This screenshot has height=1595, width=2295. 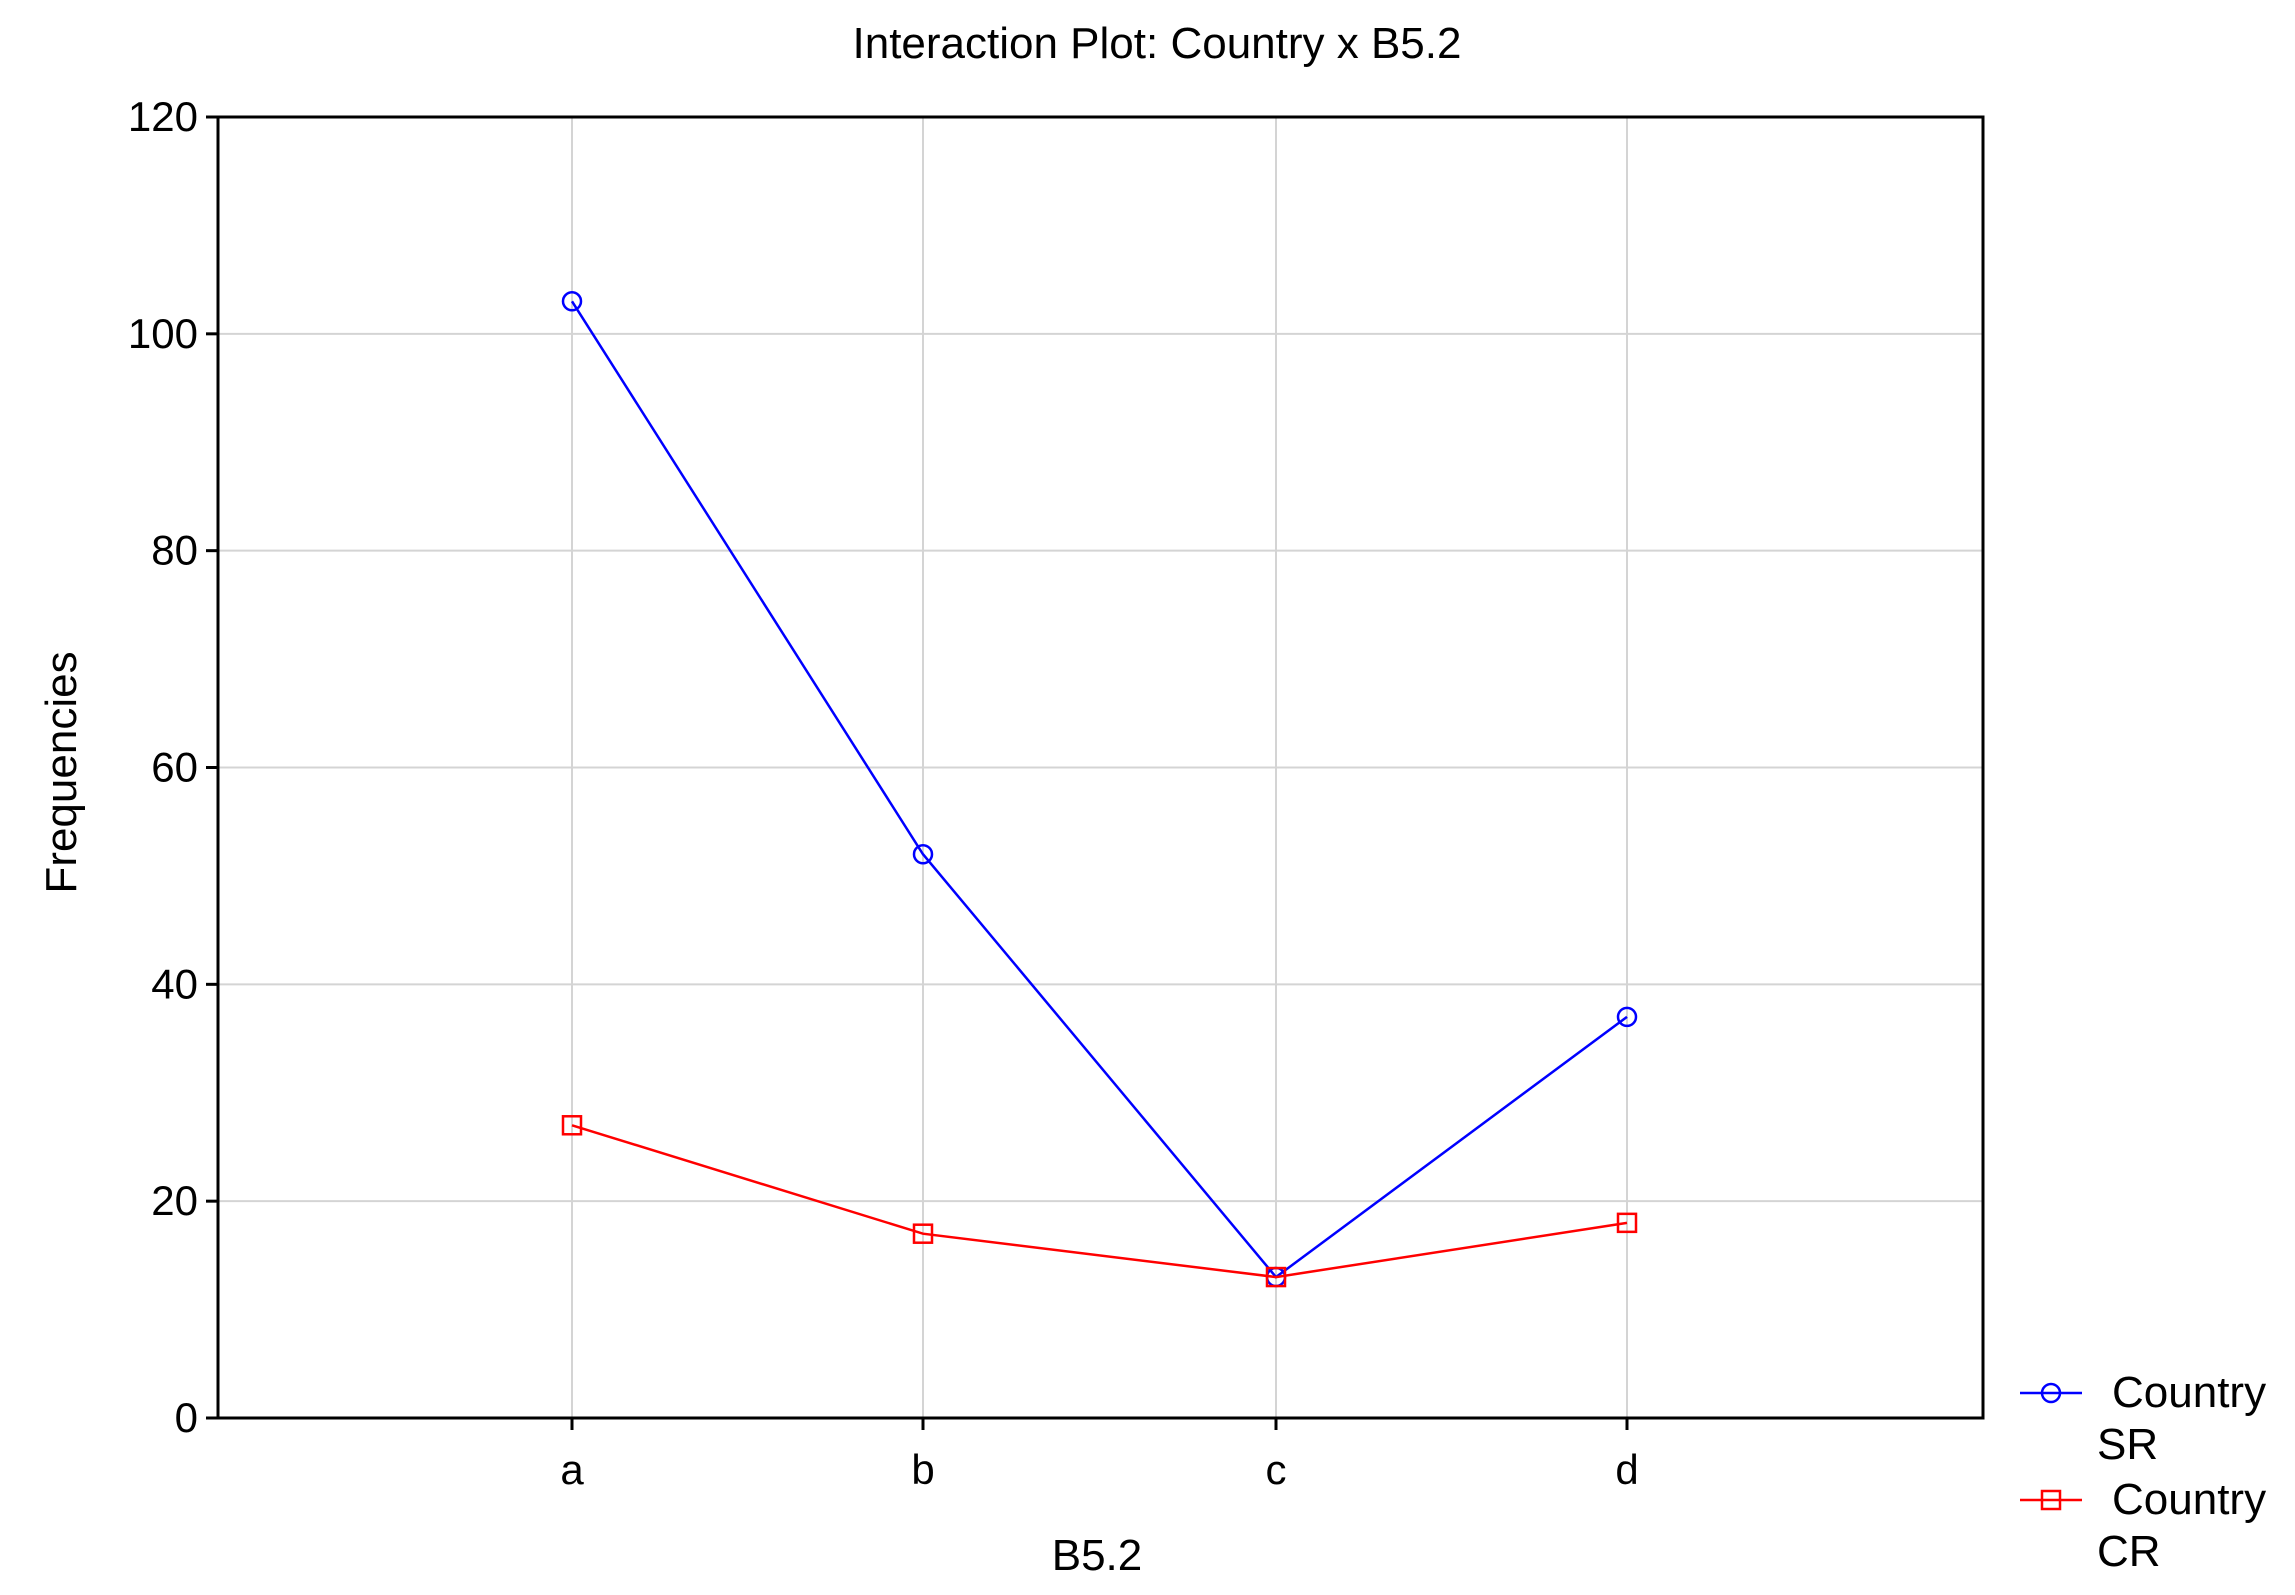 What do you see at coordinates (163, 116) in the screenshot?
I see `y-tick-label: 120` at bounding box center [163, 116].